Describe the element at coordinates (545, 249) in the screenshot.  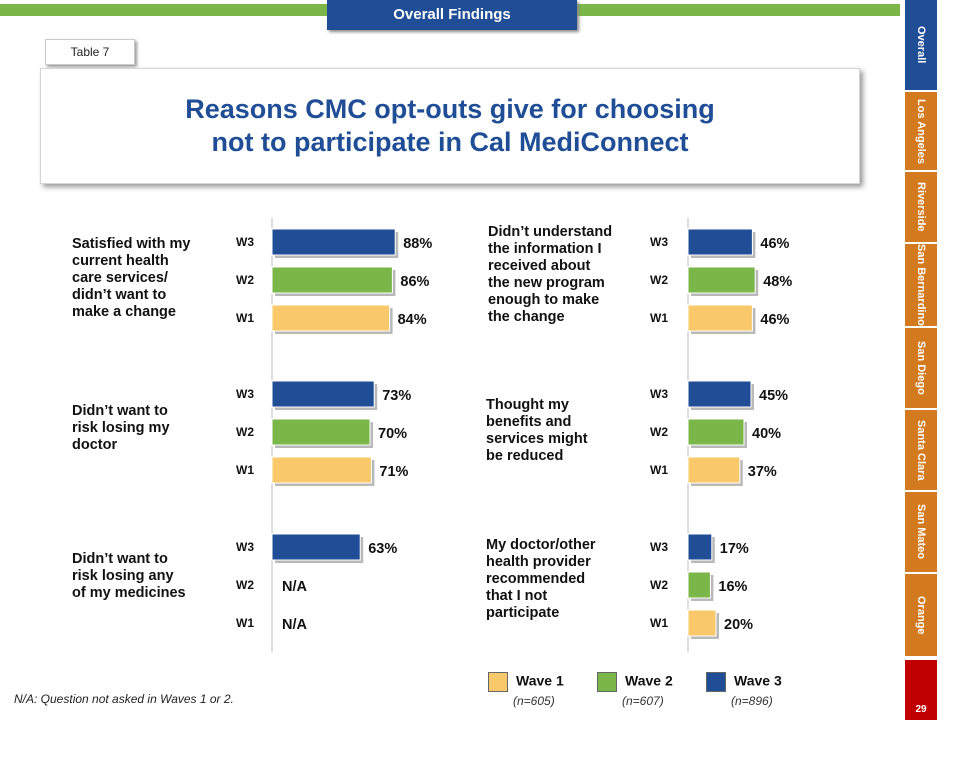
I see `question-label-line: the information I` at that location.